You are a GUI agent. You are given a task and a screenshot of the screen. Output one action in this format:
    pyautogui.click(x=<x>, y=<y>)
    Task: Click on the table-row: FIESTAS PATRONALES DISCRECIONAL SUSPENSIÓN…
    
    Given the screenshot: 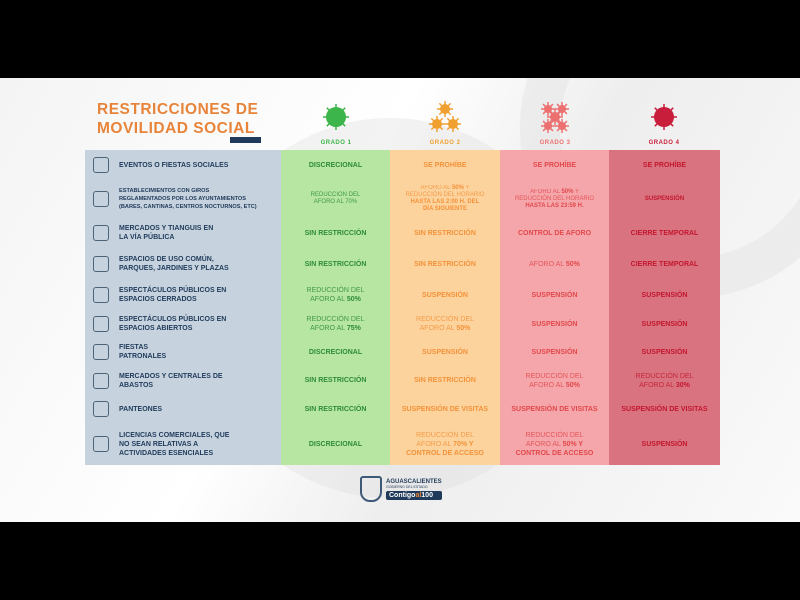 What is the action you would take?
    pyautogui.click(x=402, y=352)
    